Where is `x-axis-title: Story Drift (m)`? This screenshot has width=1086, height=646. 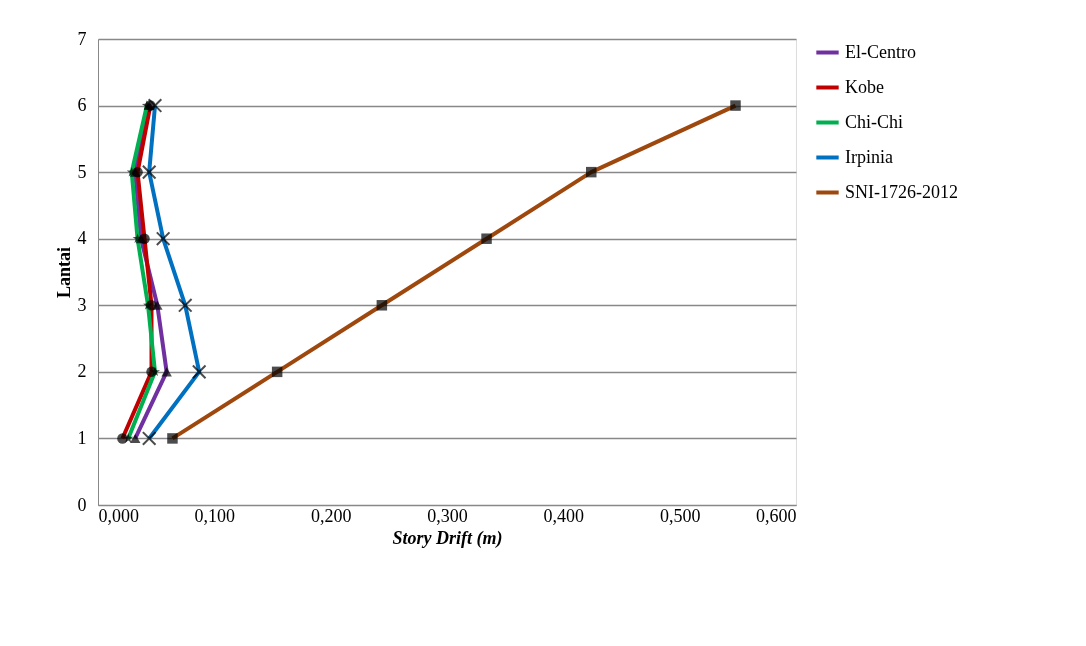 x-axis-title: Story Drift (m) is located at coordinates (447, 538).